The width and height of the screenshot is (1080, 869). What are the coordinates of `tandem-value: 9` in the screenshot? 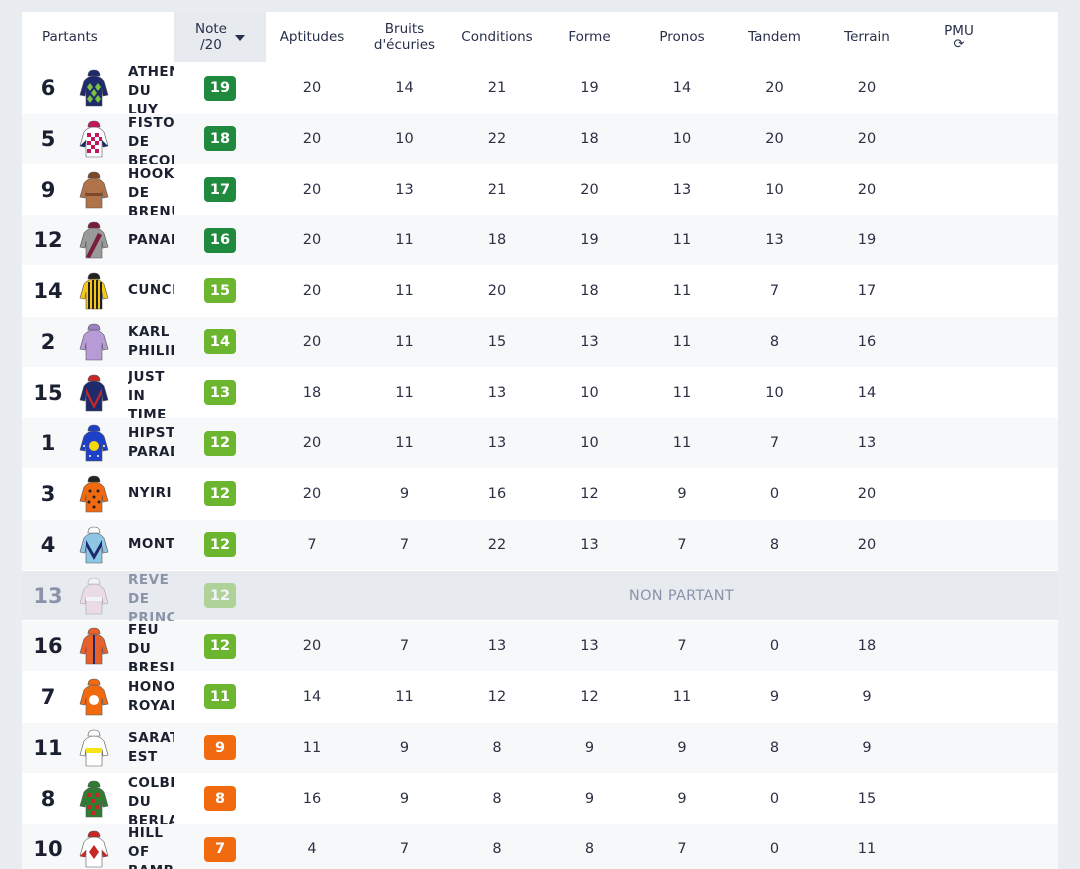 It's located at (774, 696).